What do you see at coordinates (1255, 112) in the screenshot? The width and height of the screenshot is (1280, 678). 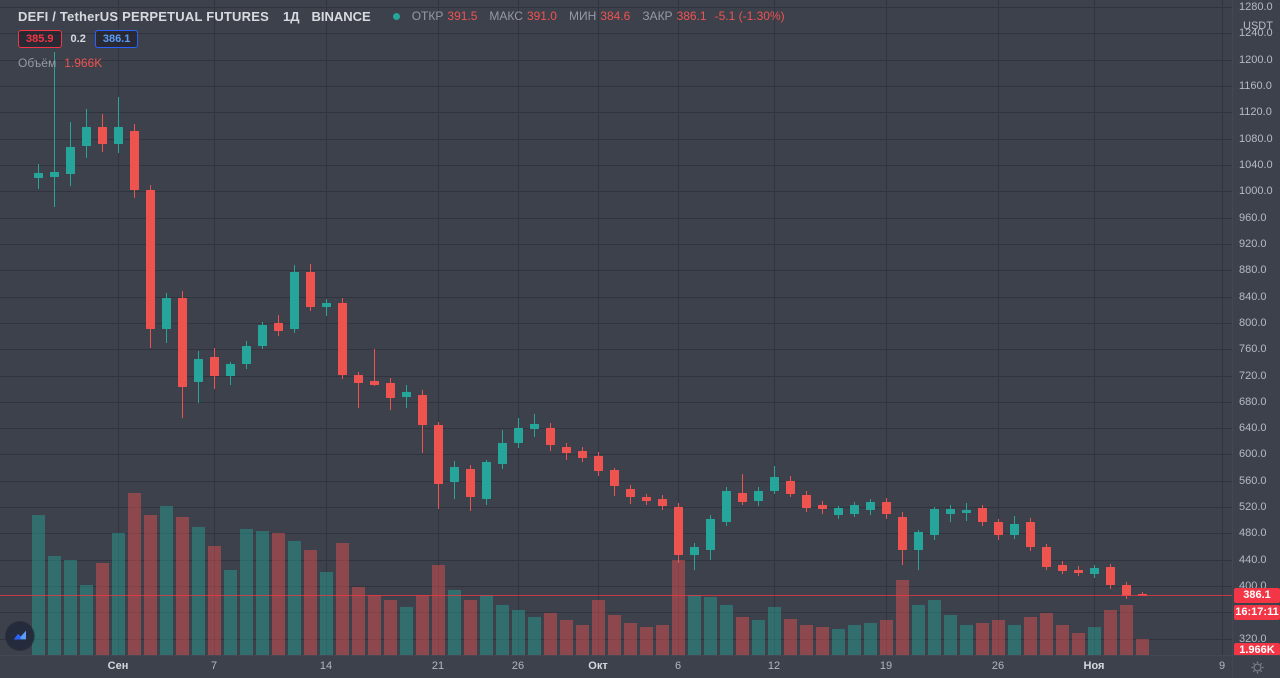 I see `price-tick-label: 1120.0` at bounding box center [1255, 112].